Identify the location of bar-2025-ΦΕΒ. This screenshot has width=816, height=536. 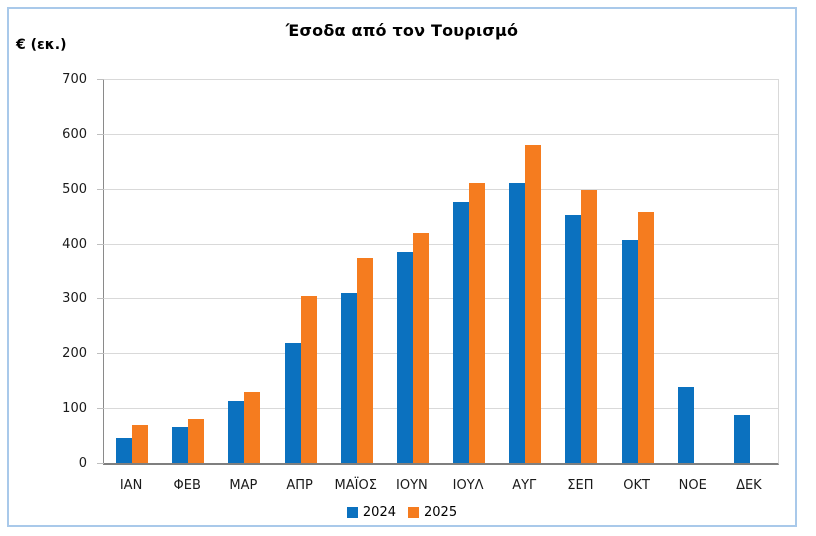
(196, 441).